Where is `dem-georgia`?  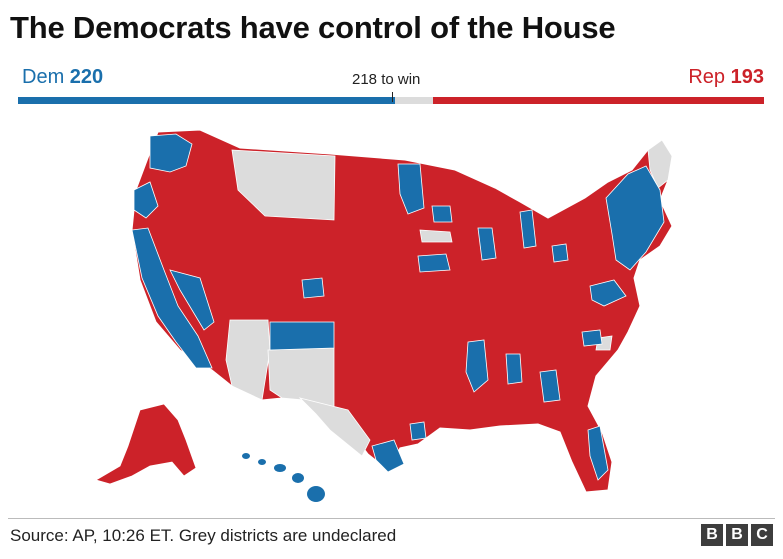
dem-georgia is located at coordinates (550, 386).